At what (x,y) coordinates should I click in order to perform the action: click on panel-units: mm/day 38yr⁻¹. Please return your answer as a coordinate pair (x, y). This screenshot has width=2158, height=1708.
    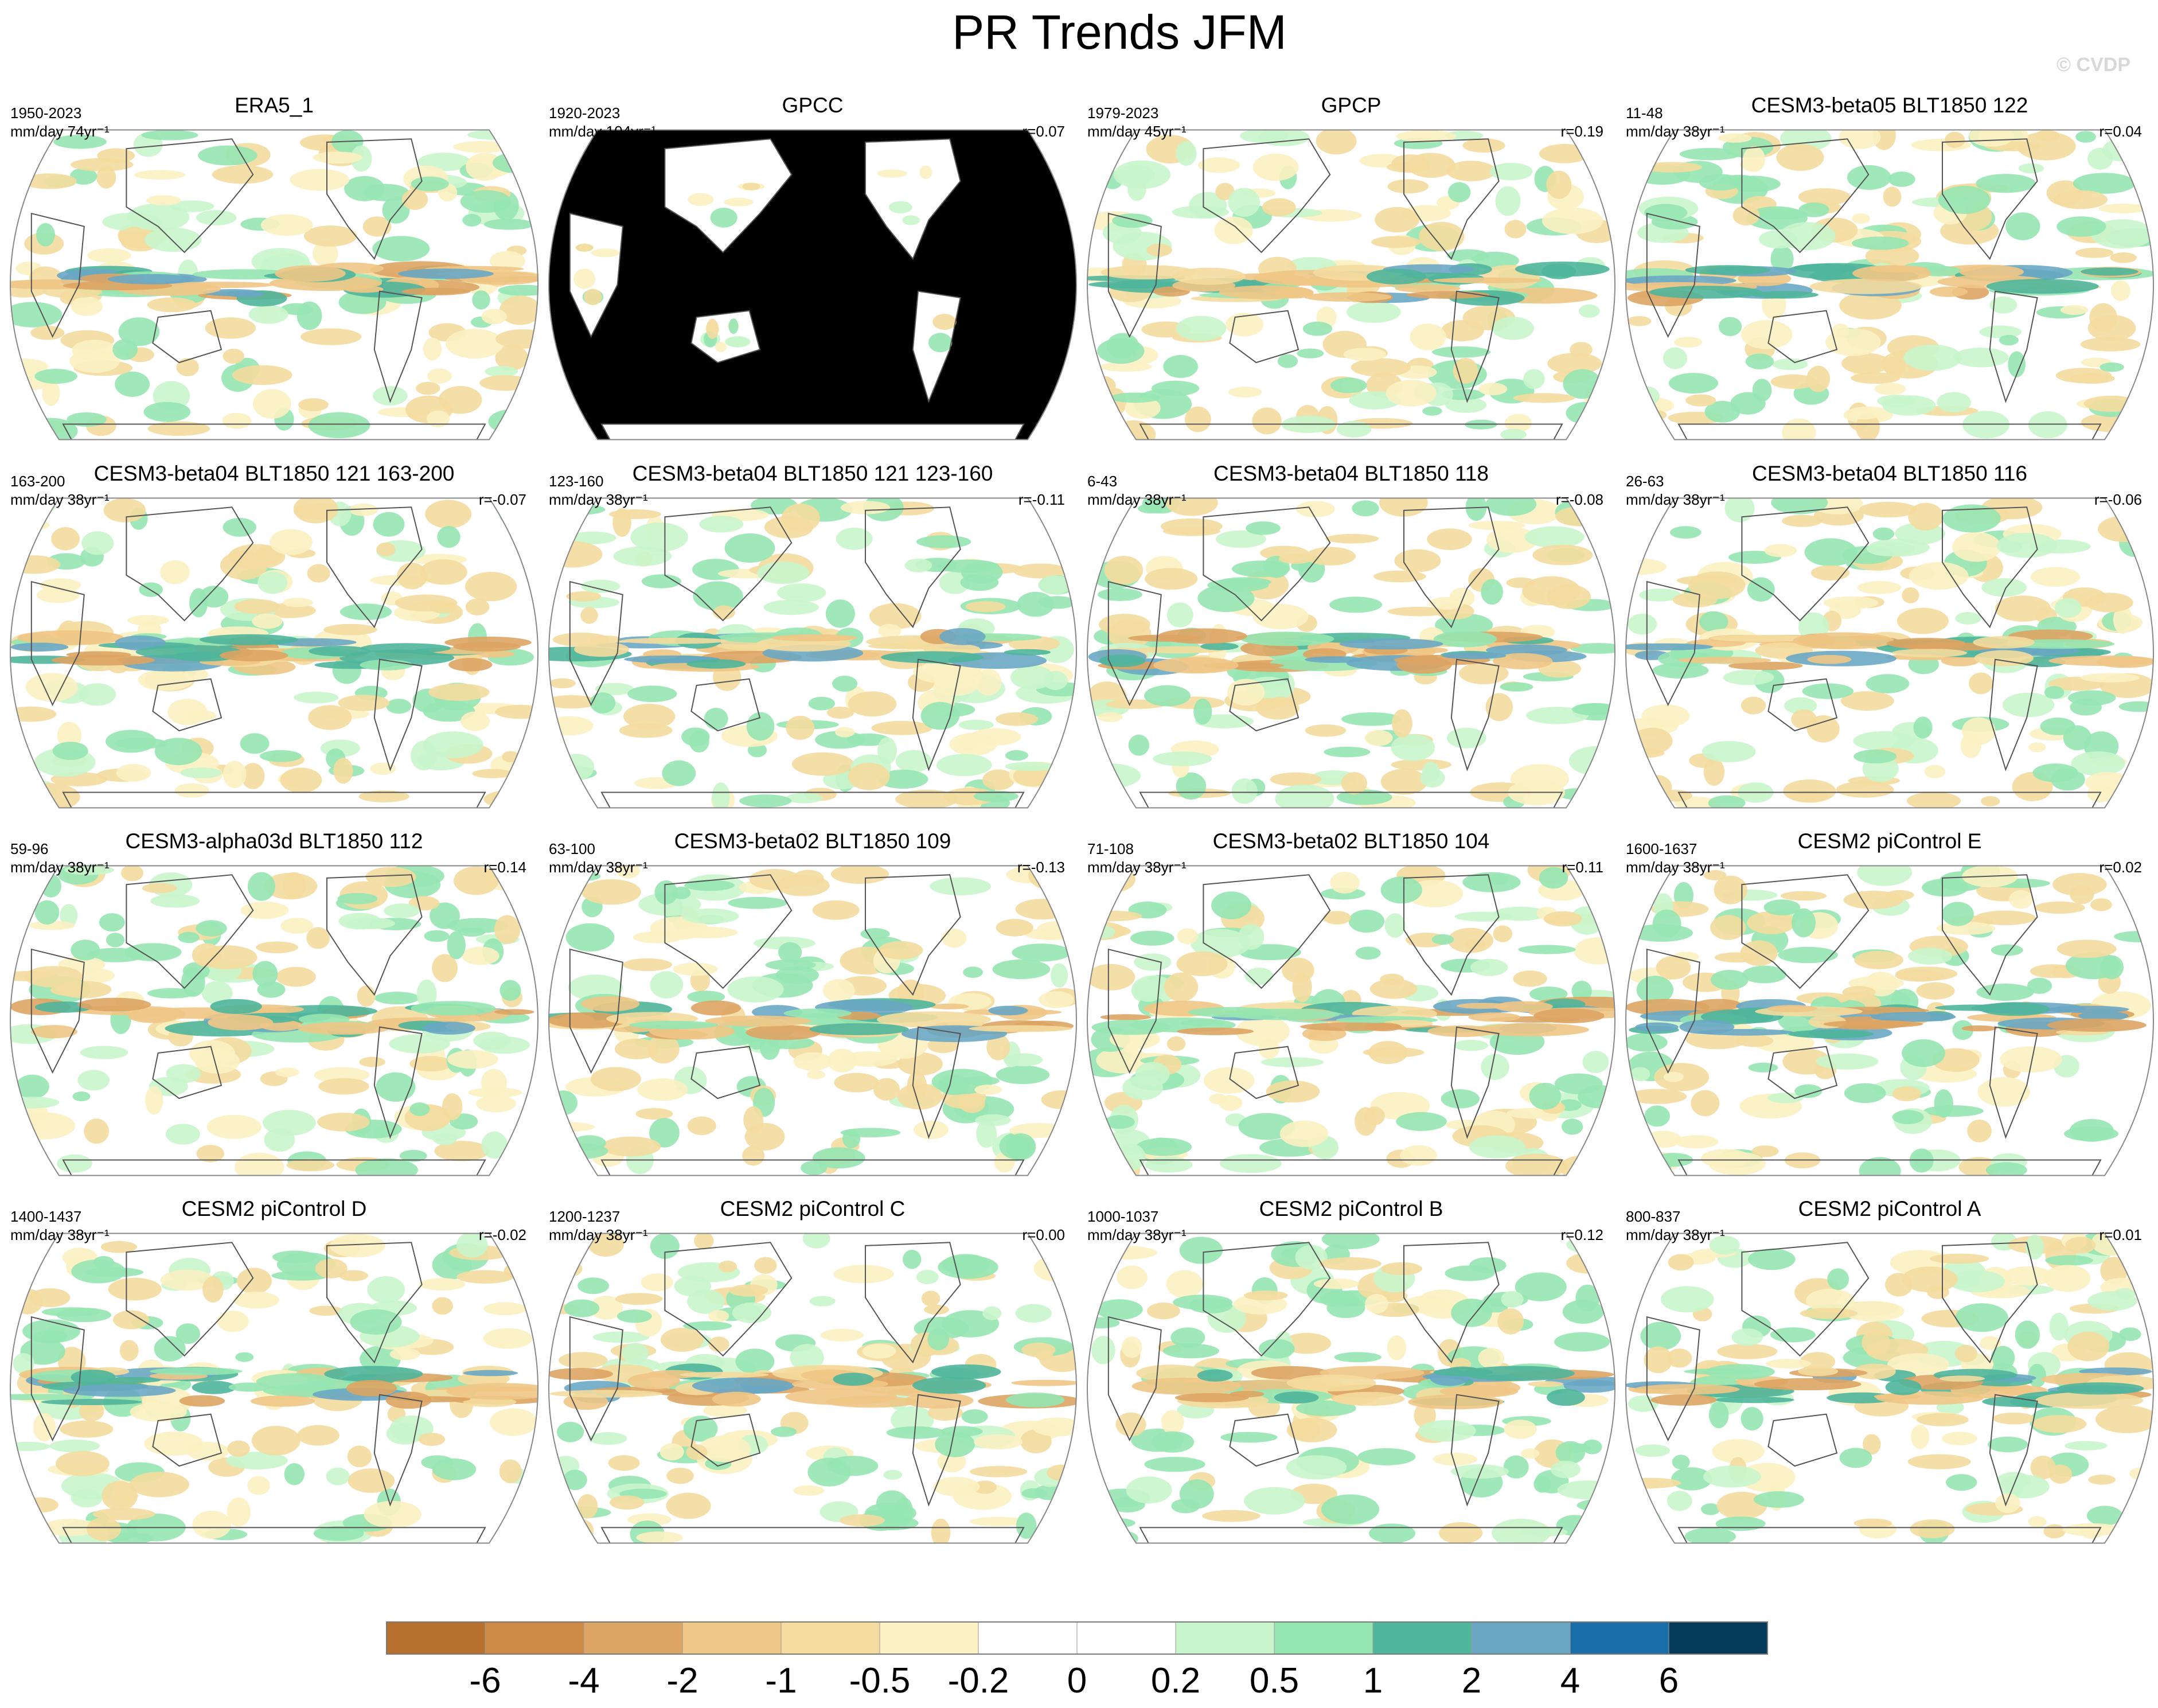
    Looking at the image, I should click on (598, 1234).